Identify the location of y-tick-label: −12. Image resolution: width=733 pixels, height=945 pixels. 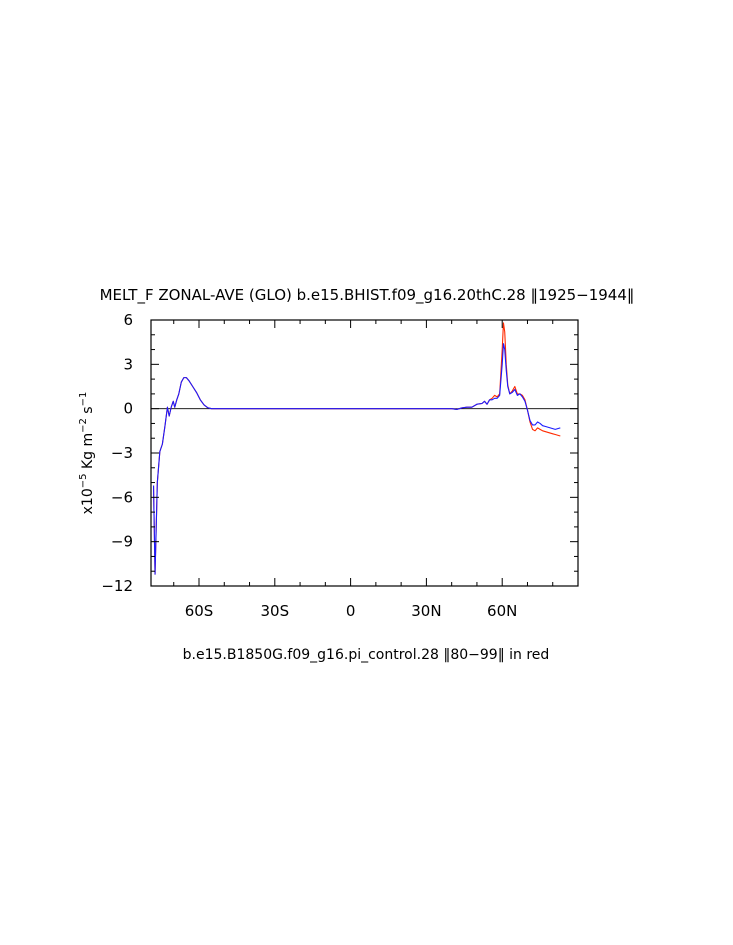
(117, 586).